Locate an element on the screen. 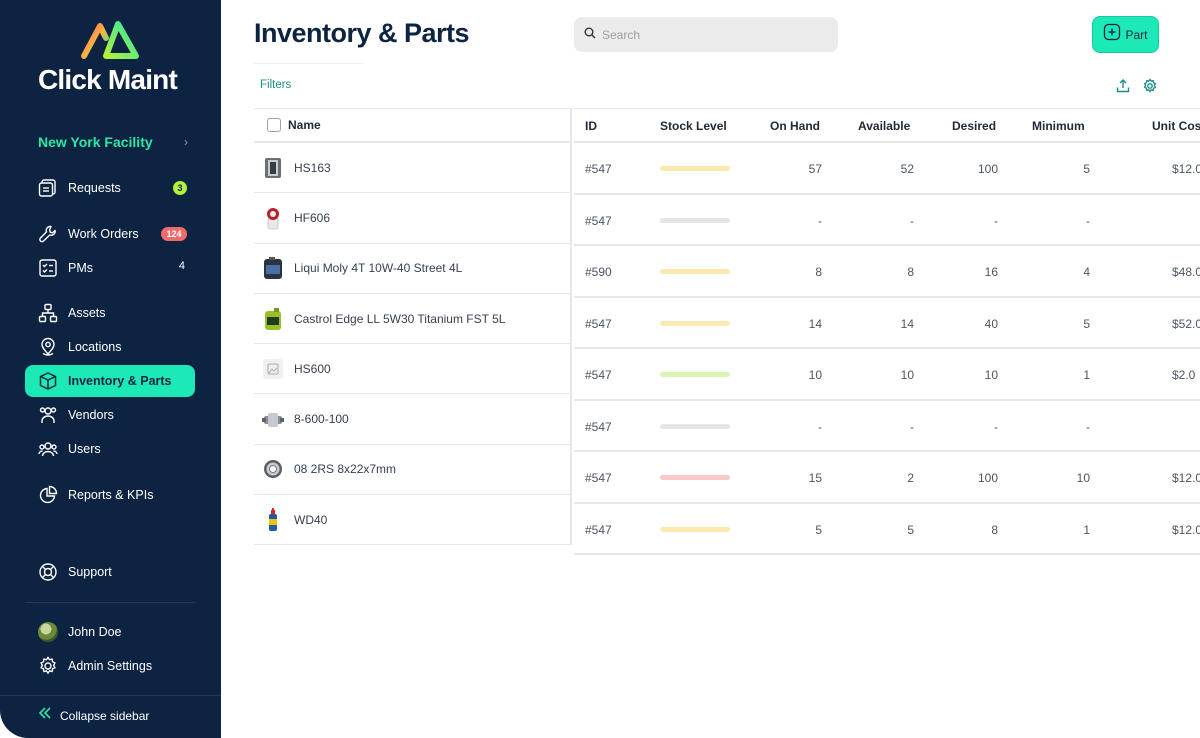  facility-selector: New York Facility › is located at coordinates (113, 142).